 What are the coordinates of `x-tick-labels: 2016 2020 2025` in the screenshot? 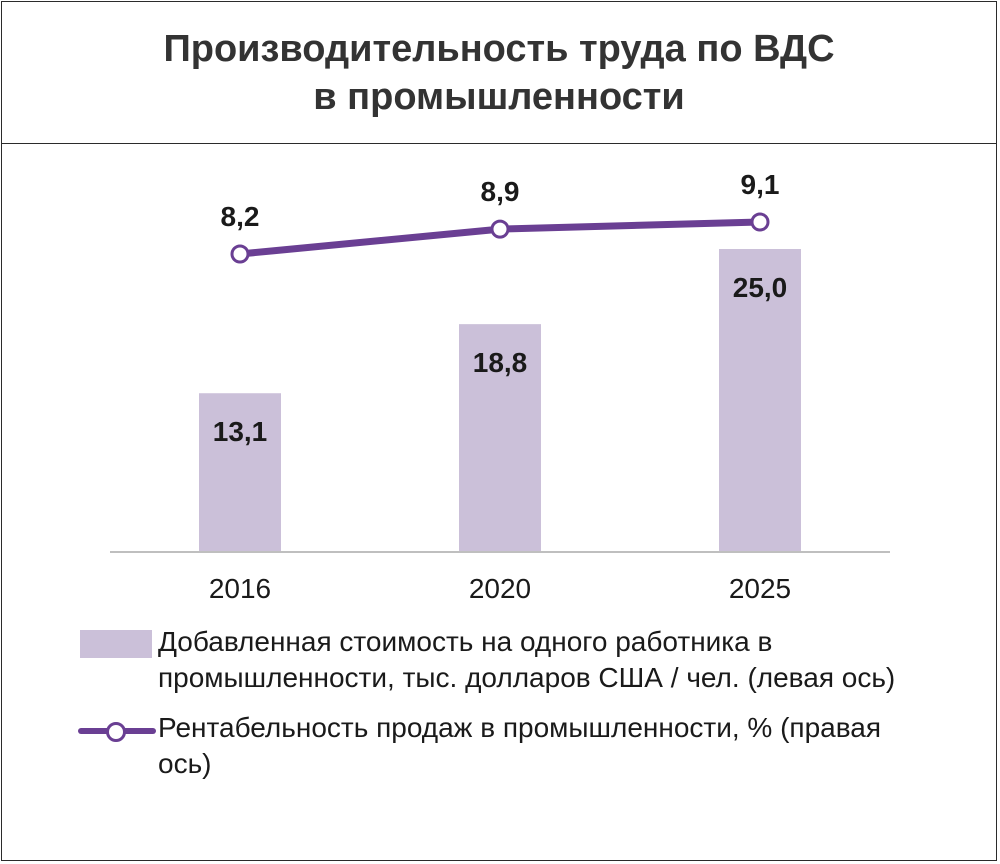 It's located at (500, 588).